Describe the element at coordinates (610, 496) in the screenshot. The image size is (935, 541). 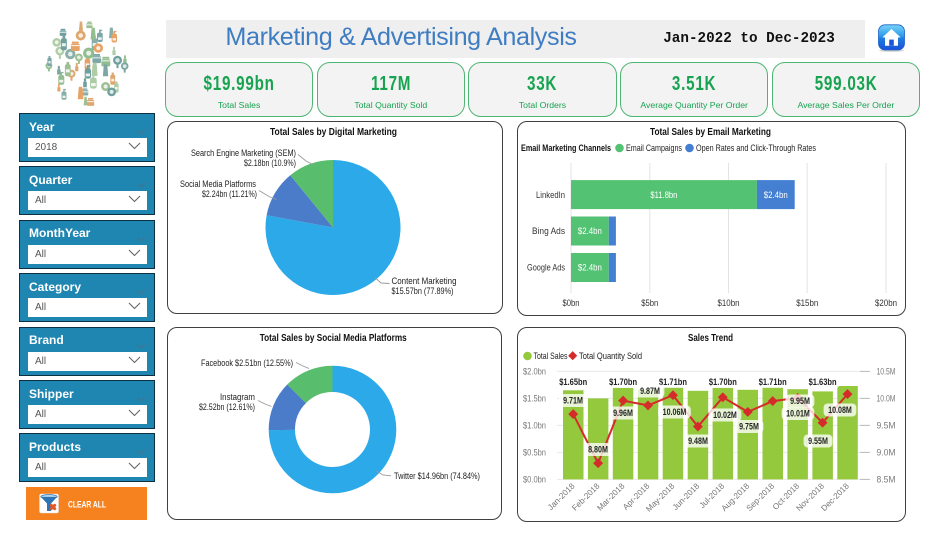
I see `svg-text: Mar-2018` at that location.